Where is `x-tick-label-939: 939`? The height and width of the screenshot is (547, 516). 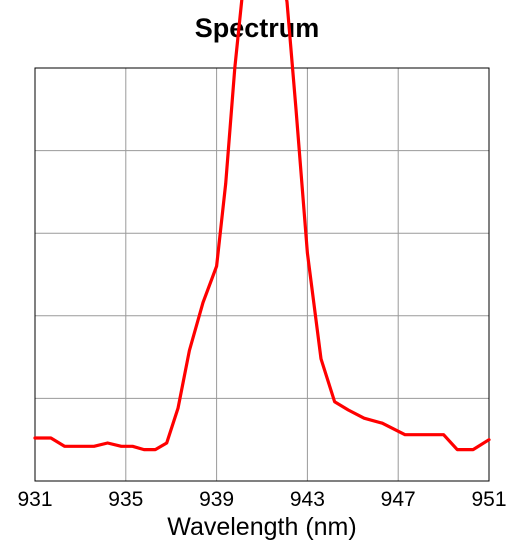
x-tick-label-939: 939 is located at coordinates (216, 499).